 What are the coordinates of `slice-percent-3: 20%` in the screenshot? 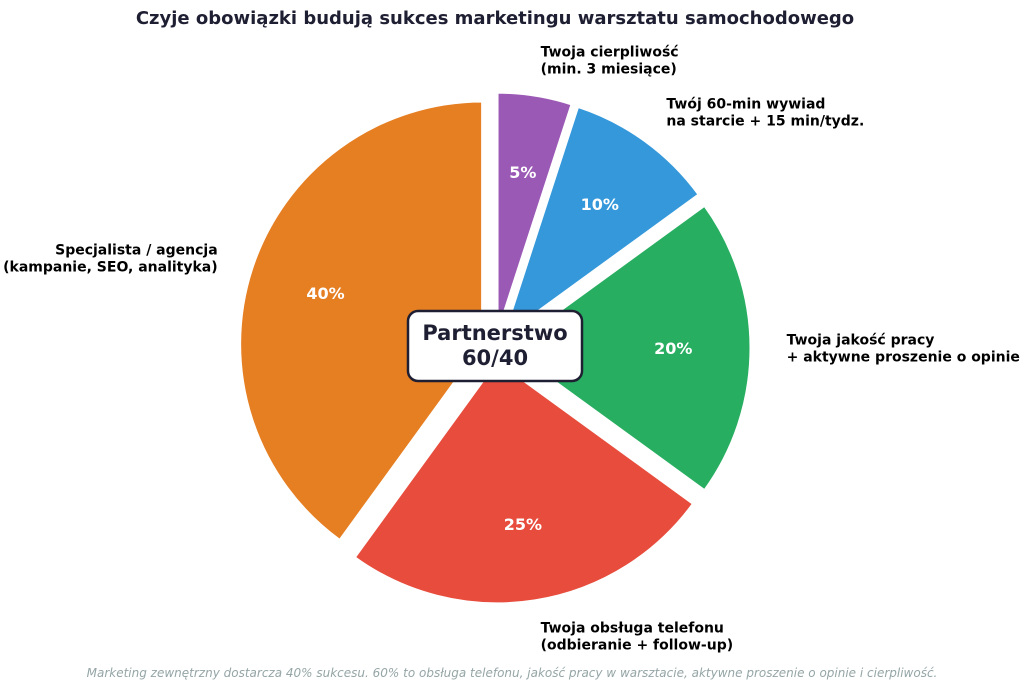 It's located at (673, 348).